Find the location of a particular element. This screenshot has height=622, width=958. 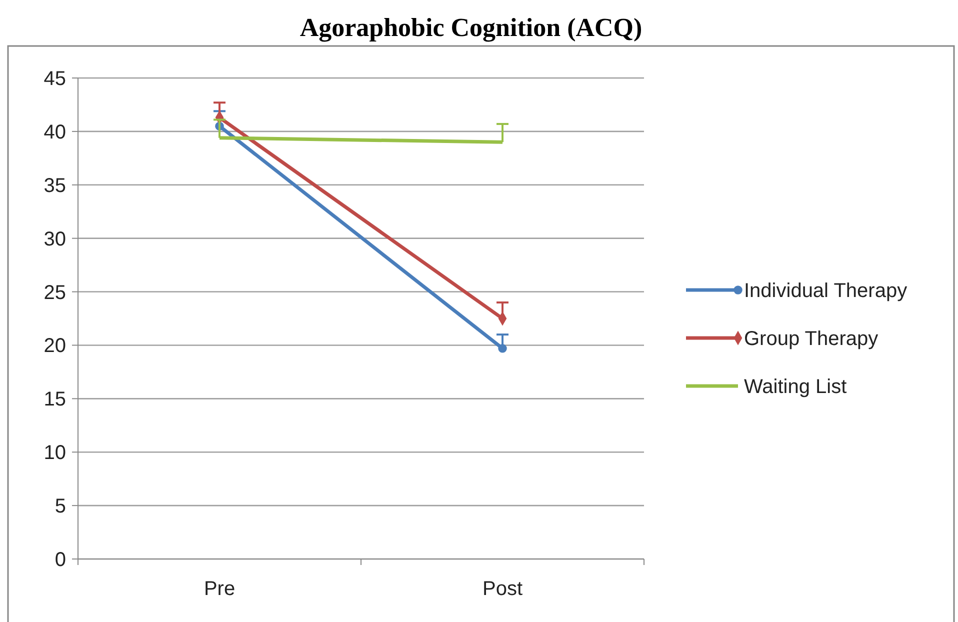

x-tick-label: Pre is located at coordinates (220, 589).